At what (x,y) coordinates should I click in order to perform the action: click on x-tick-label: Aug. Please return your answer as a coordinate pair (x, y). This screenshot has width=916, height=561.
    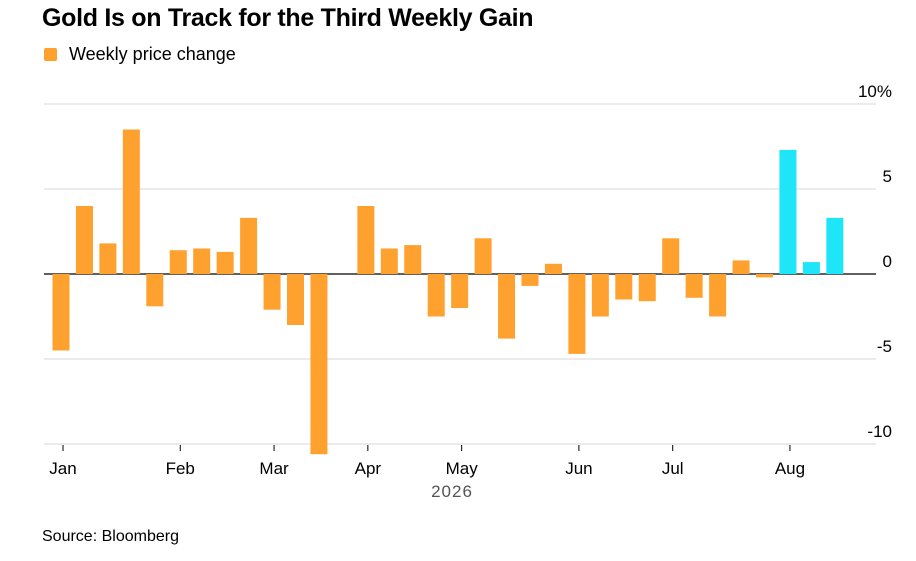
    Looking at the image, I should click on (790, 468).